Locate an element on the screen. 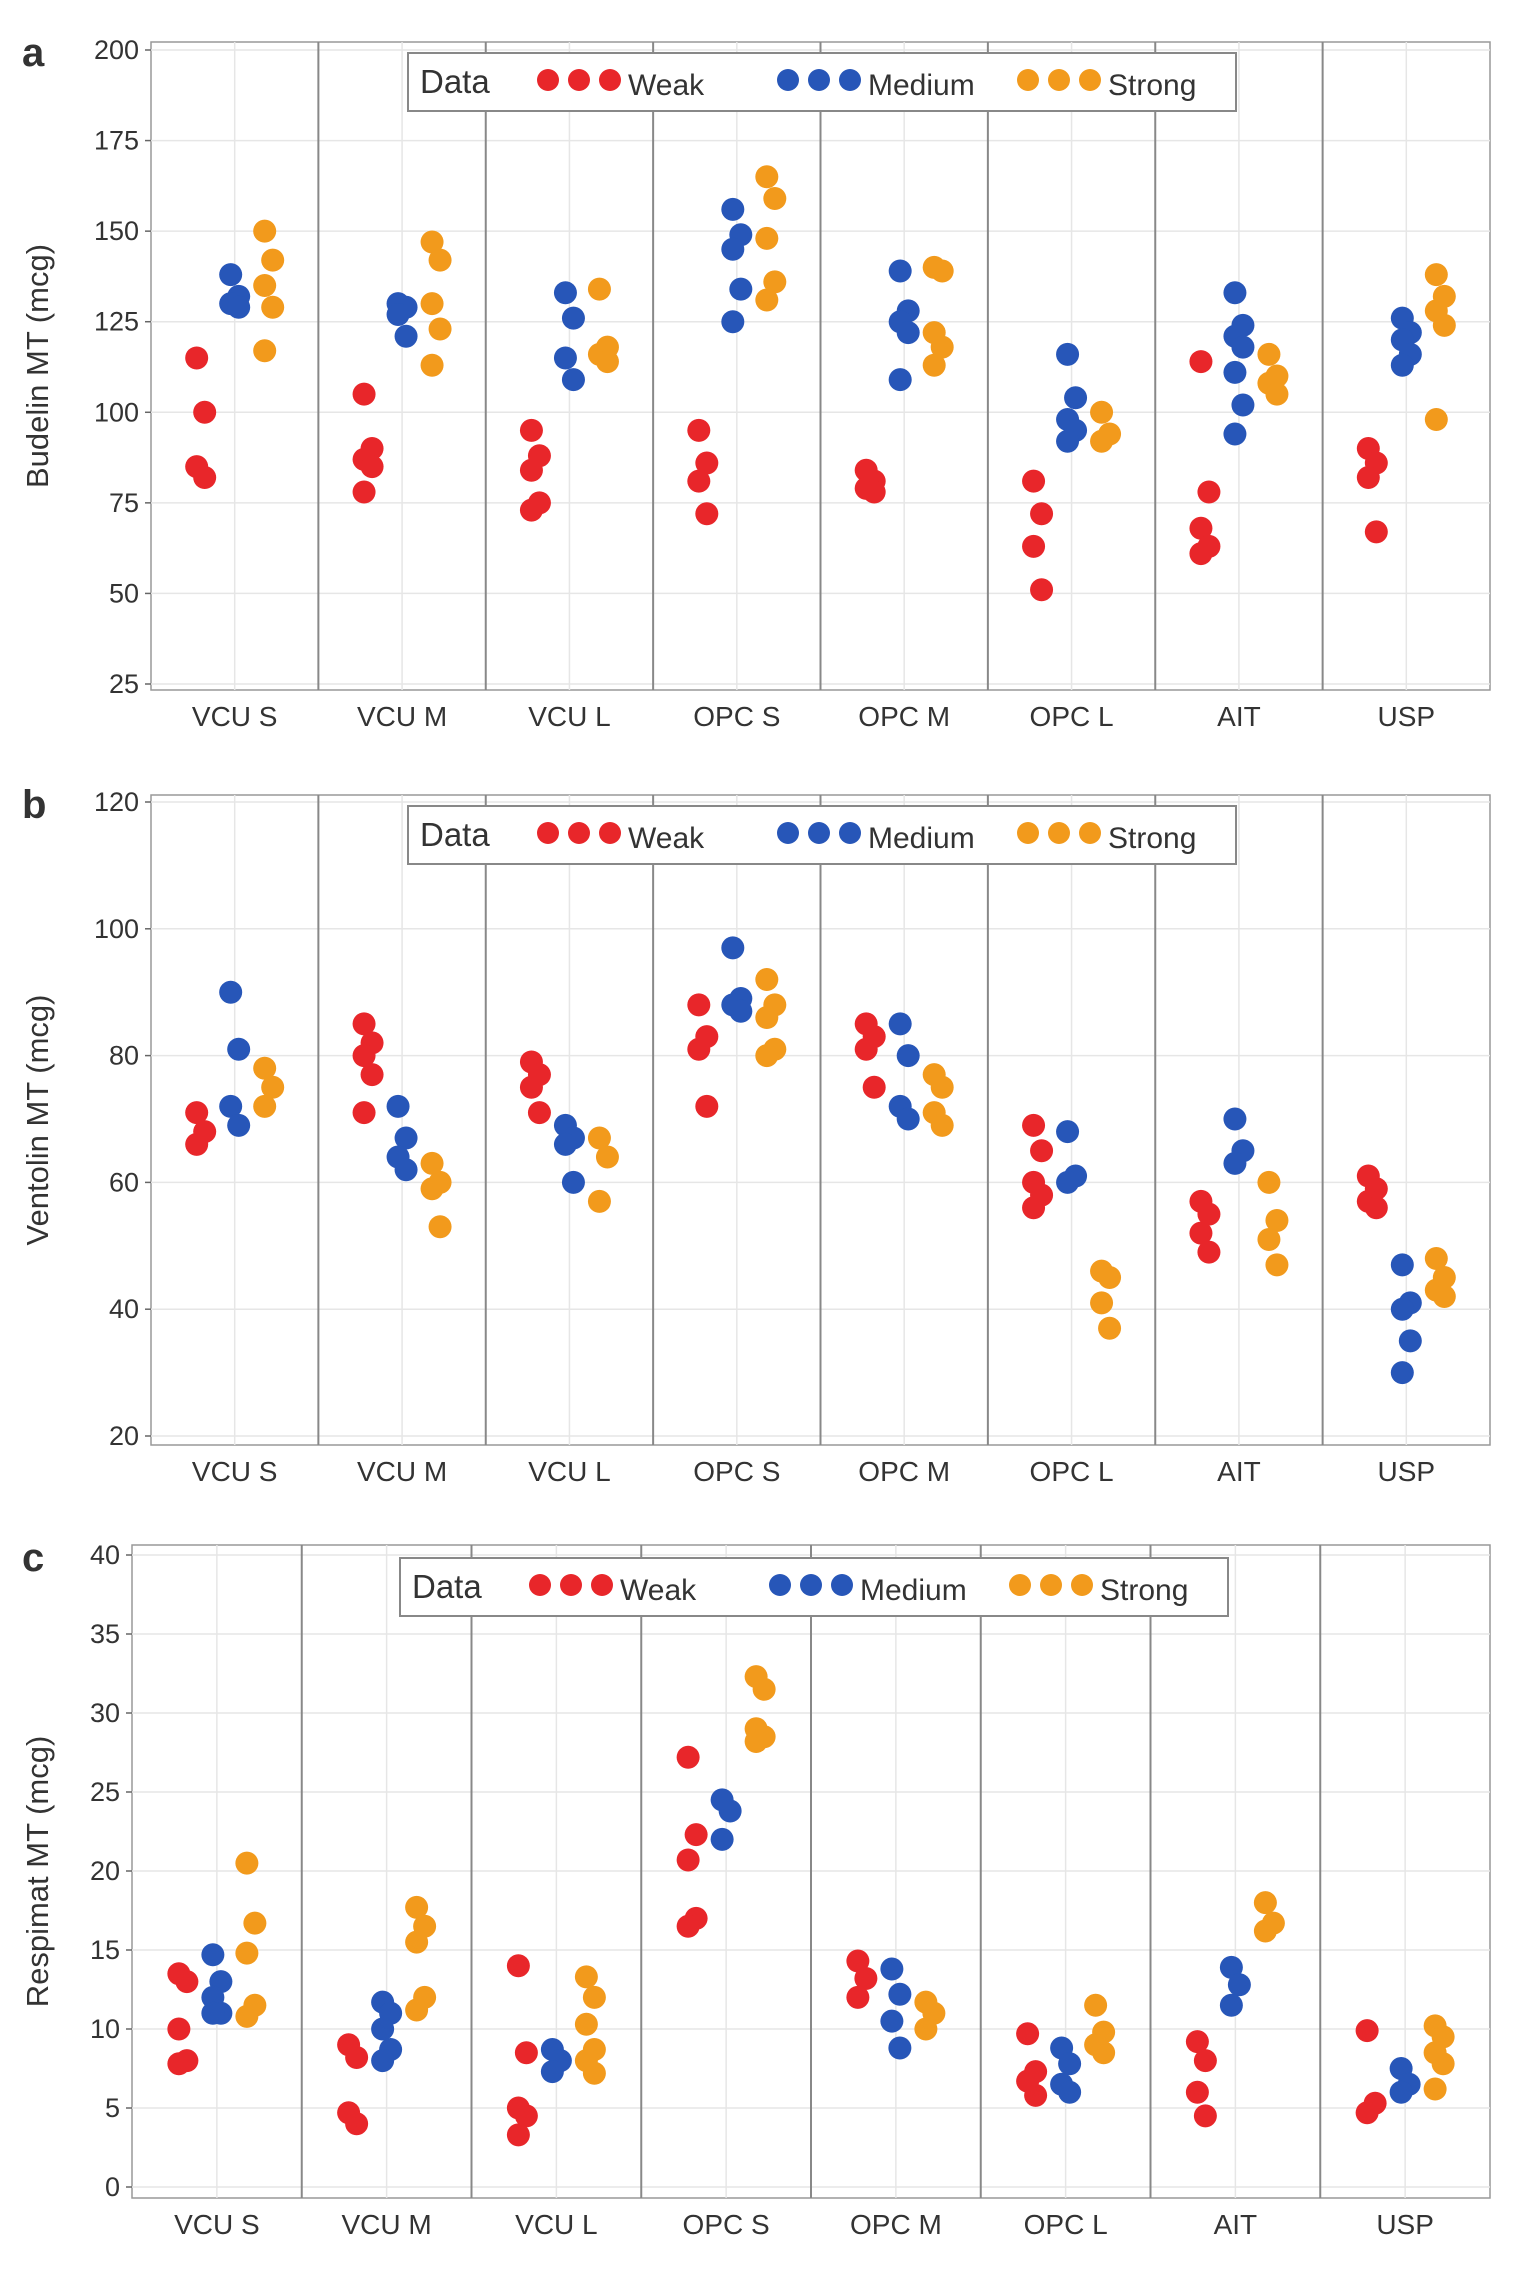  x-tick-label: VCU S is located at coordinates (235, 1471).